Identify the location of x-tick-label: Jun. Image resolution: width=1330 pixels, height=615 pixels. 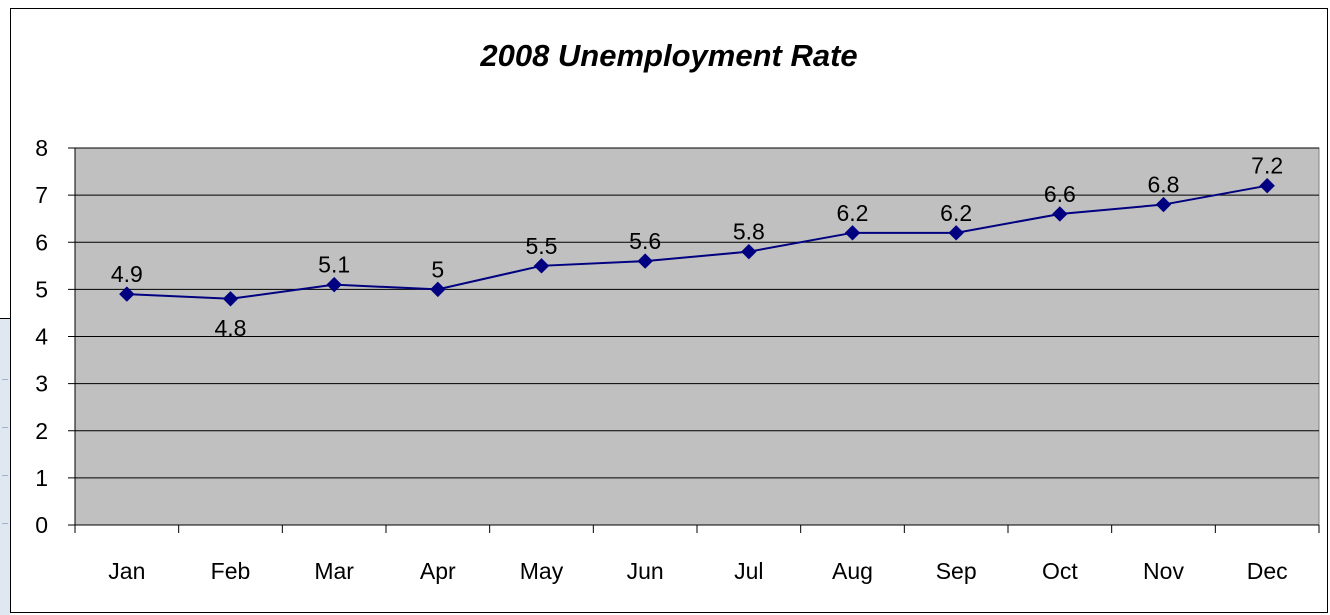
(645, 571).